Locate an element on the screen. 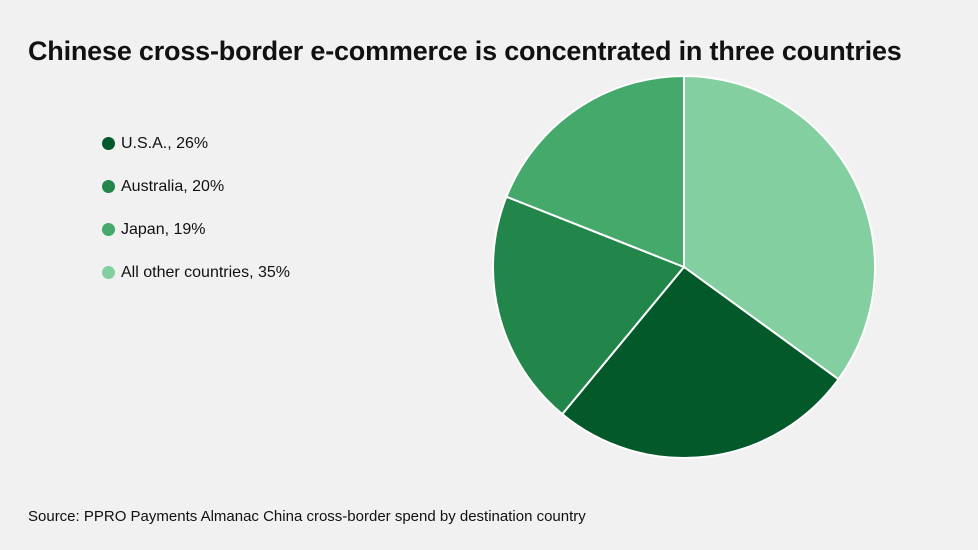 The height and width of the screenshot is (550, 978). legend-label-australia: Australia, 20% is located at coordinates (173, 186).